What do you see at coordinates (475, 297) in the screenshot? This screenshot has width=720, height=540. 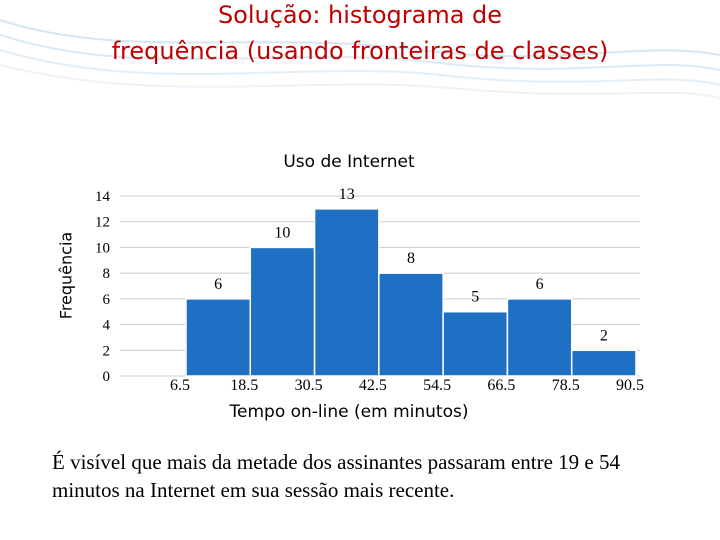 I see `bar-value-label: 5` at bounding box center [475, 297].